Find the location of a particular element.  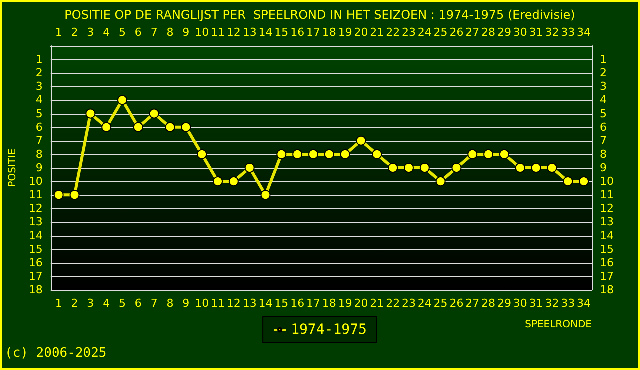

x2-tick-label: 2 is located at coordinates (74, 32).